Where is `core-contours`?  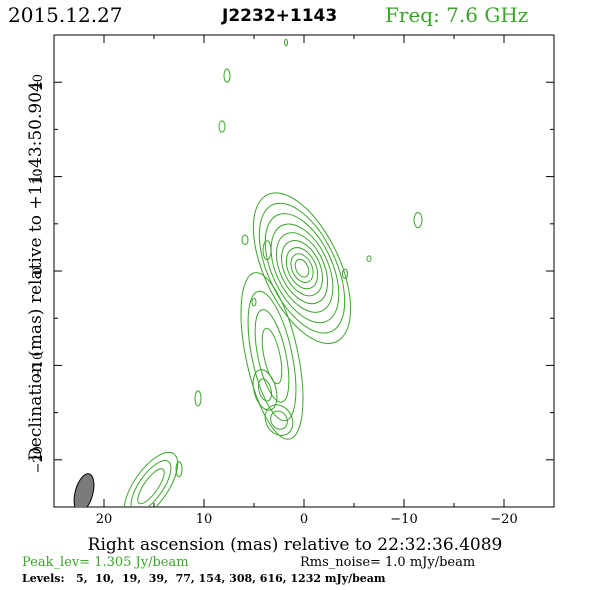
core-contours is located at coordinates (302, 268).